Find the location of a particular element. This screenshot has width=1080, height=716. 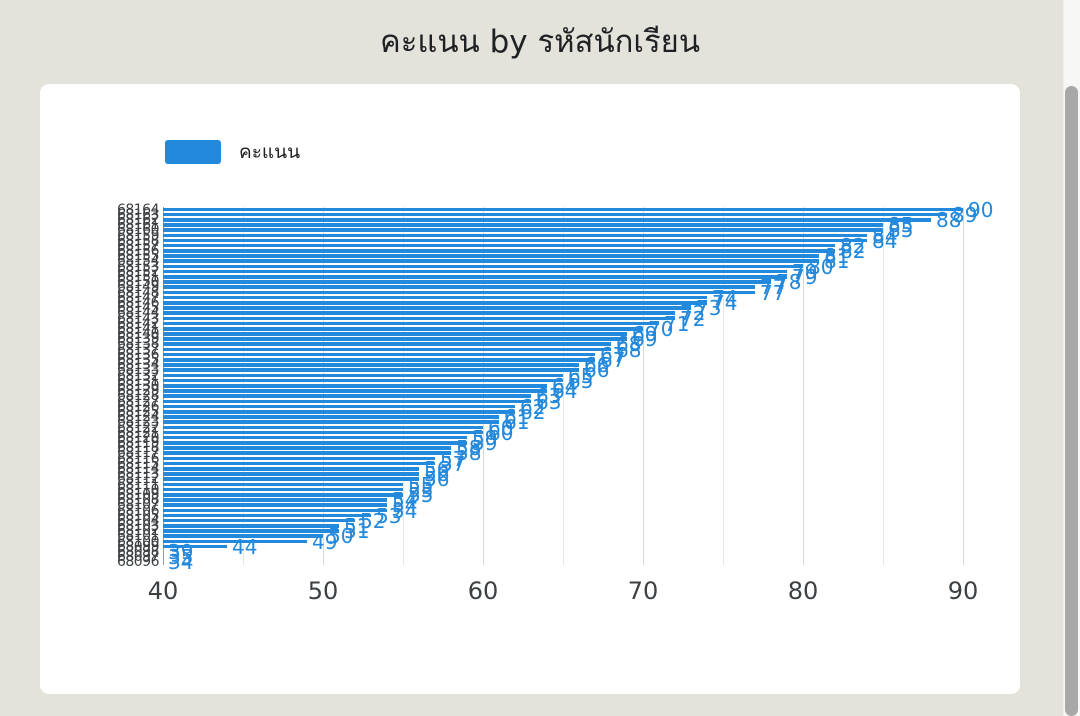

page-scrollbar-track is located at coordinates (1071, 358).